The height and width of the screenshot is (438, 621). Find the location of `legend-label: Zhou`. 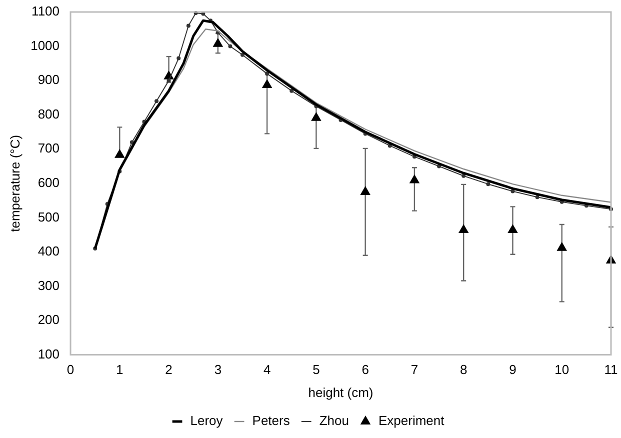

legend-label: Zhou is located at coordinates (334, 420).